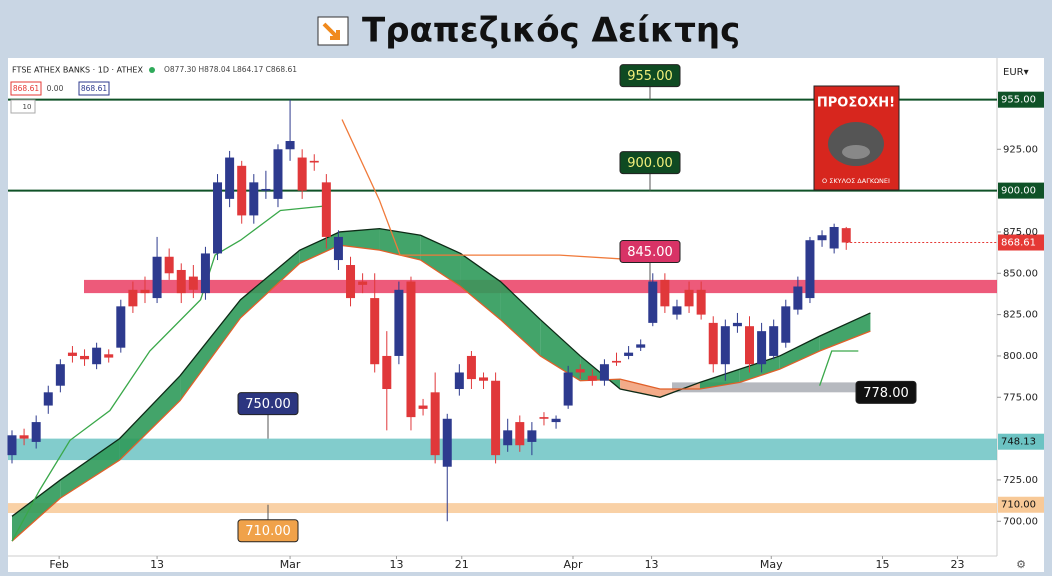 This screenshot has height=576, width=1052. Describe the element at coordinates (1020, 397) in the screenshot. I see `y-tick-label: 775.00` at that location.